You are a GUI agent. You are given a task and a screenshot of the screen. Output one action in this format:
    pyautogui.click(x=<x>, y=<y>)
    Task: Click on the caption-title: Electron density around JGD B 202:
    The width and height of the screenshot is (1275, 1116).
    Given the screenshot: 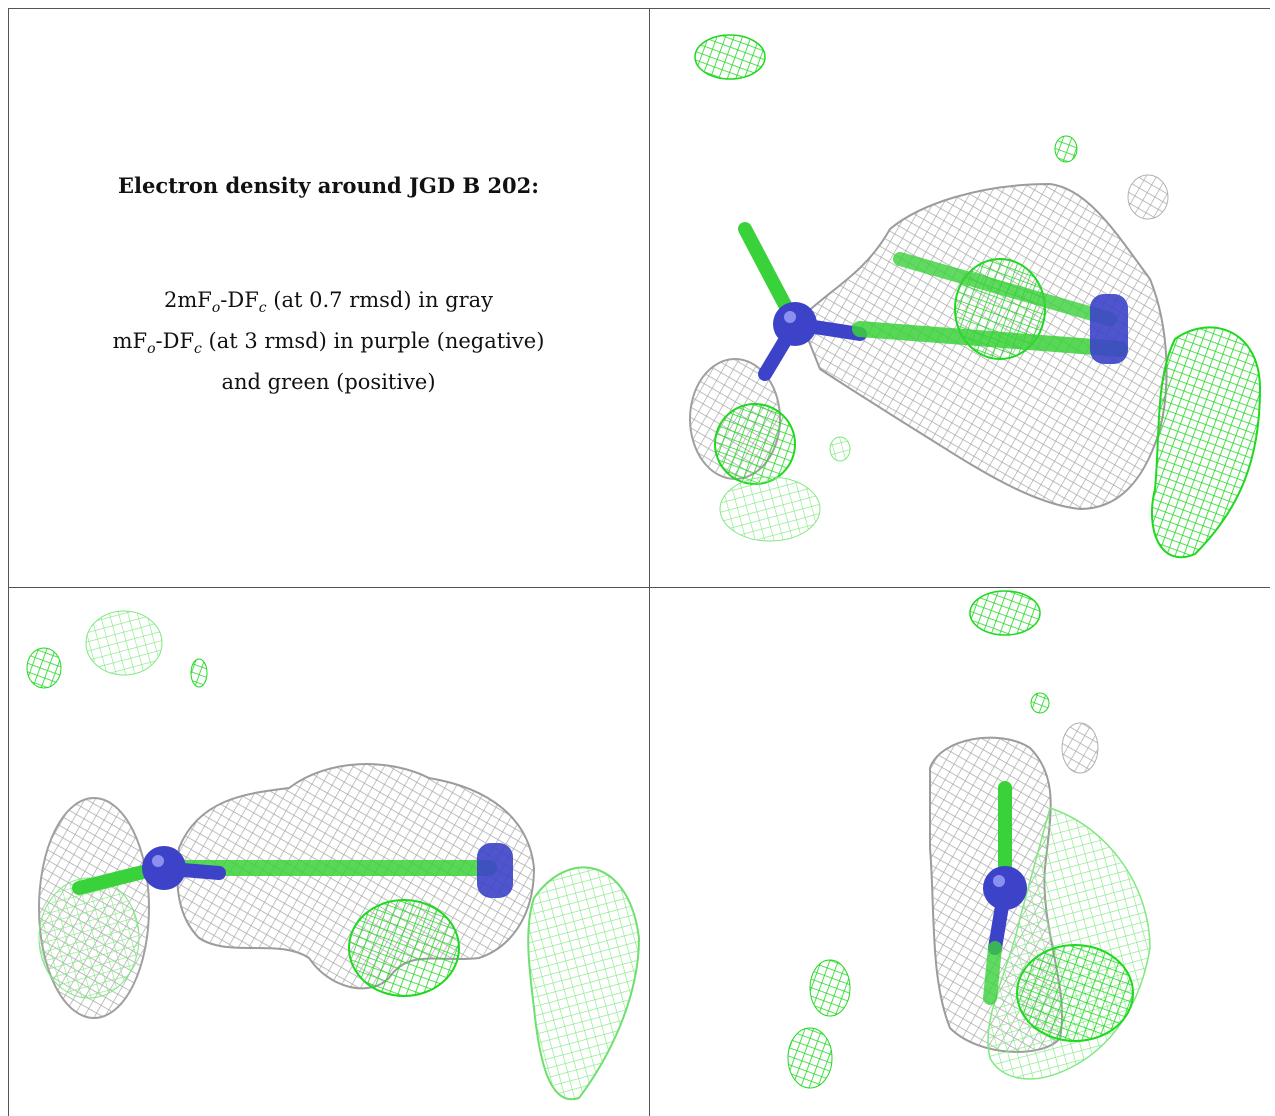 What is the action you would take?
    pyautogui.click(x=328, y=185)
    